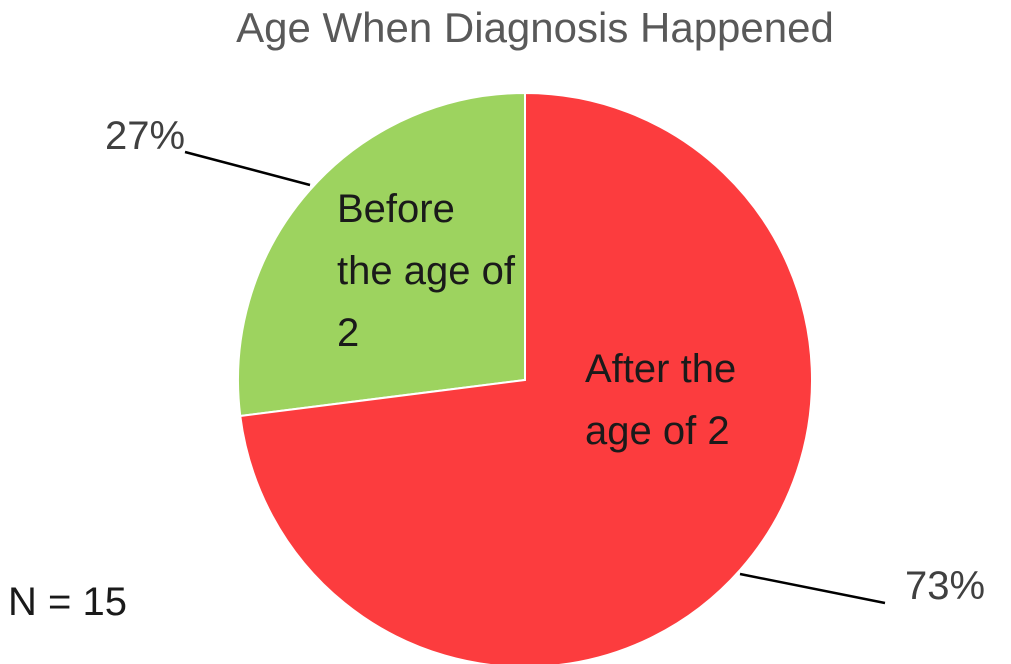 The height and width of the screenshot is (664, 1011). I want to click on value-label: 27%, so click(145, 136).